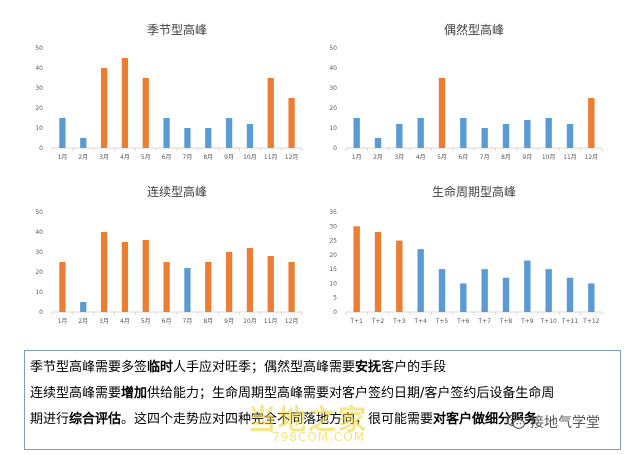 Image resolution: width=636 pixels, height=455 pixels. What do you see at coordinates (527, 321) in the screenshot?
I see `x-tick-label: T+9` at bounding box center [527, 321].